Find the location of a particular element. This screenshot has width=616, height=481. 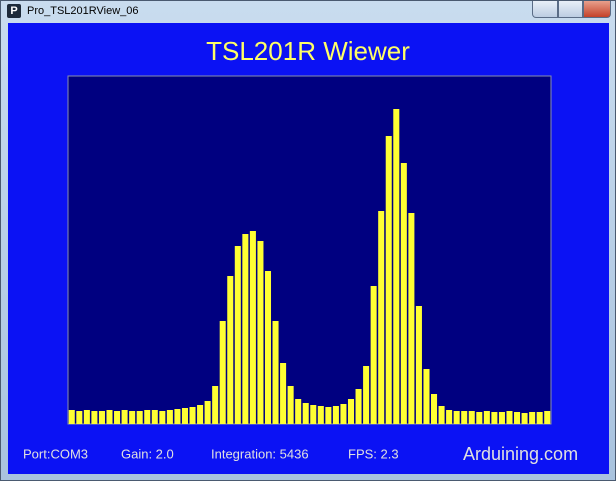

window-title: Pro_TSL201RView_06 is located at coordinates (83, 11).